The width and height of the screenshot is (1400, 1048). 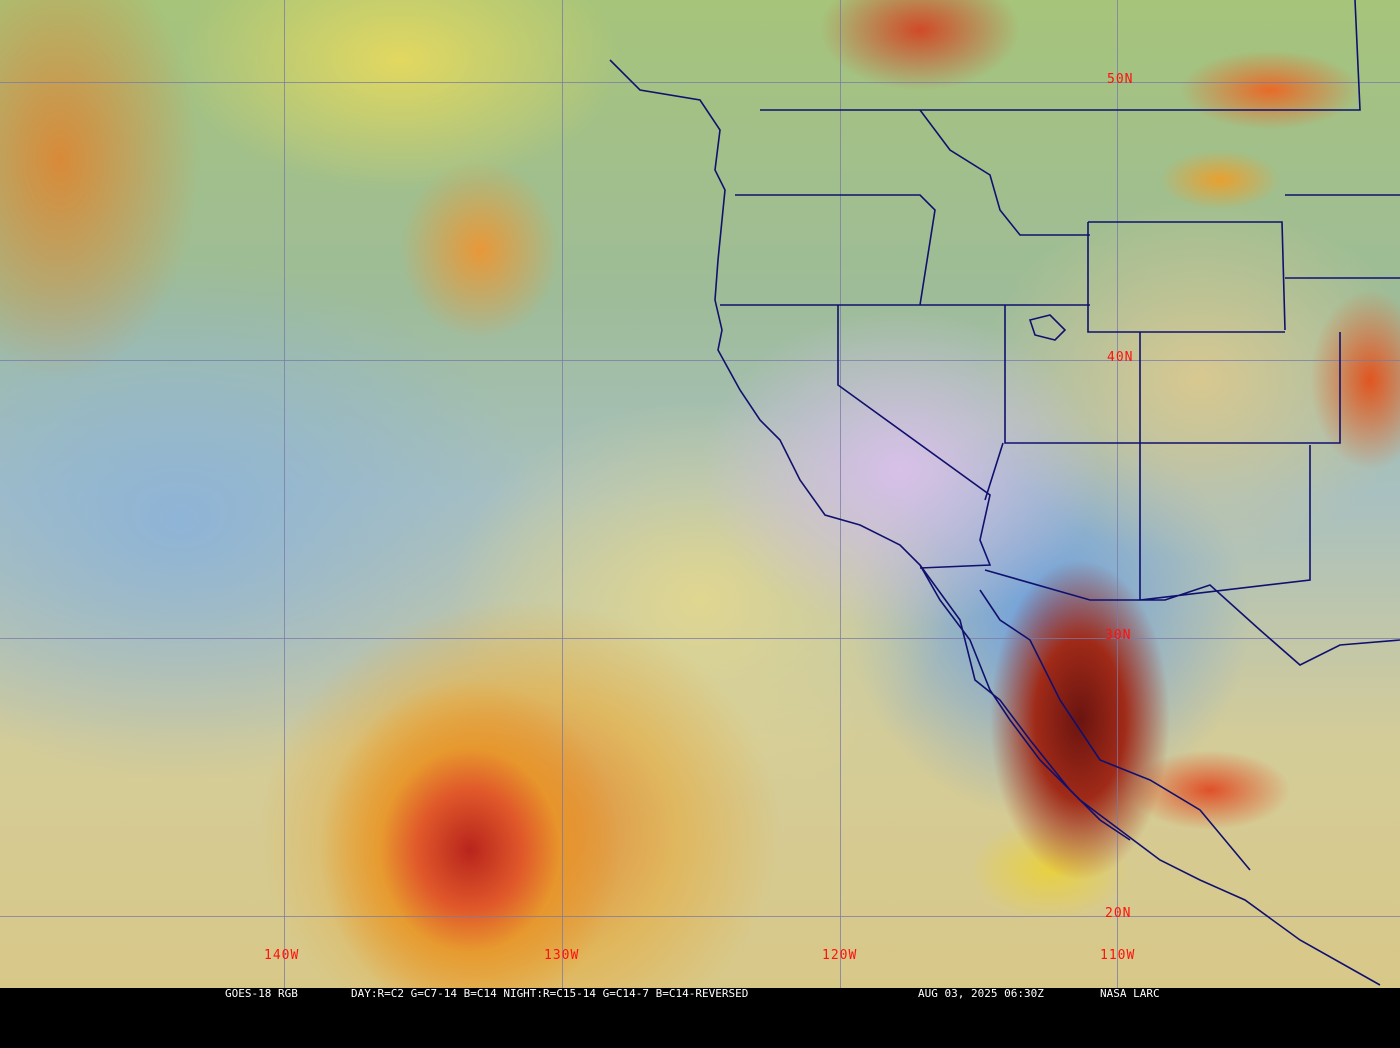 What do you see at coordinates (981, 993) in the screenshot?
I see `timestamp: AUG 03, 2025 06:30Z` at bounding box center [981, 993].